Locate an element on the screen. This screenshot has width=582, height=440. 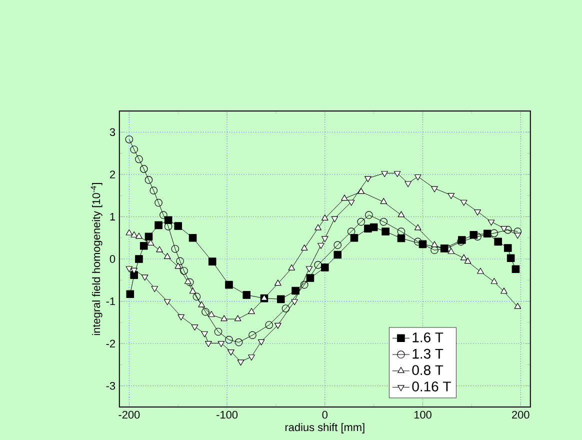
x-tick-label: 200 is located at coordinates (521, 414).